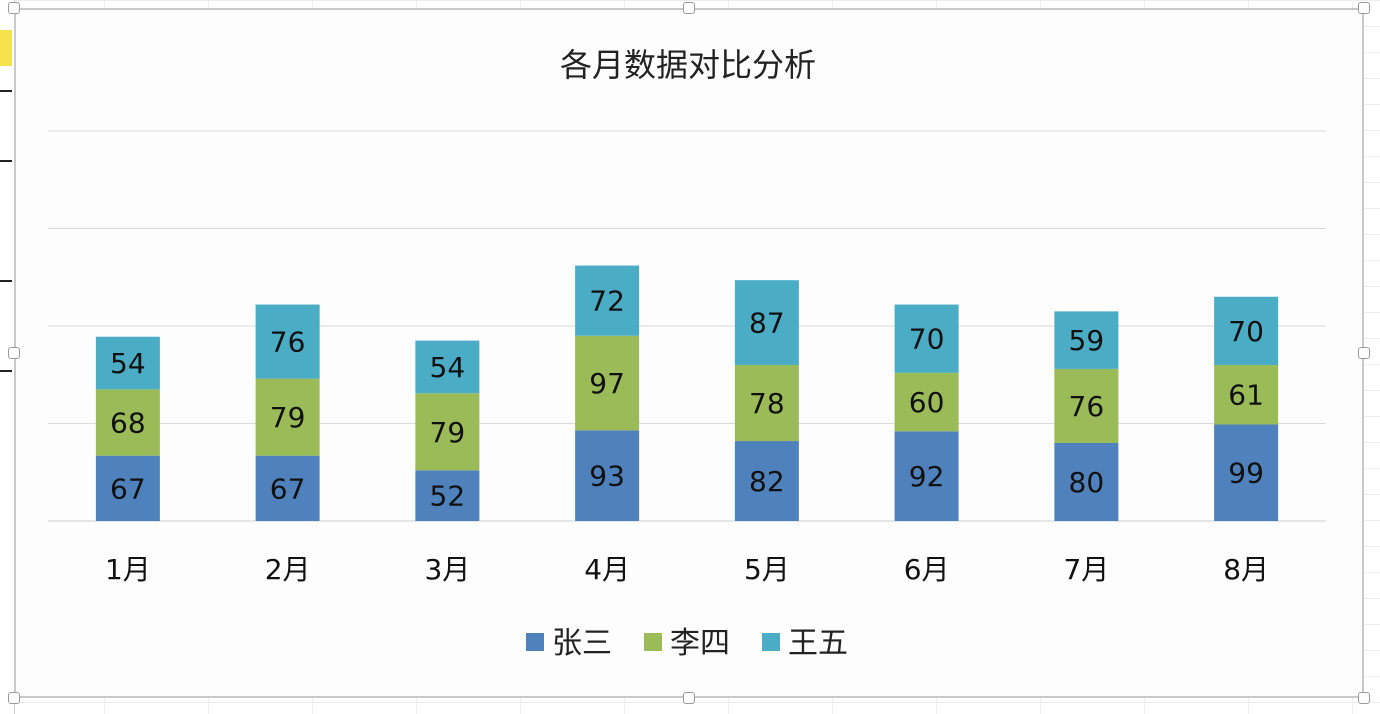  I want to click on category-label-1: 1月, so click(128, 569).